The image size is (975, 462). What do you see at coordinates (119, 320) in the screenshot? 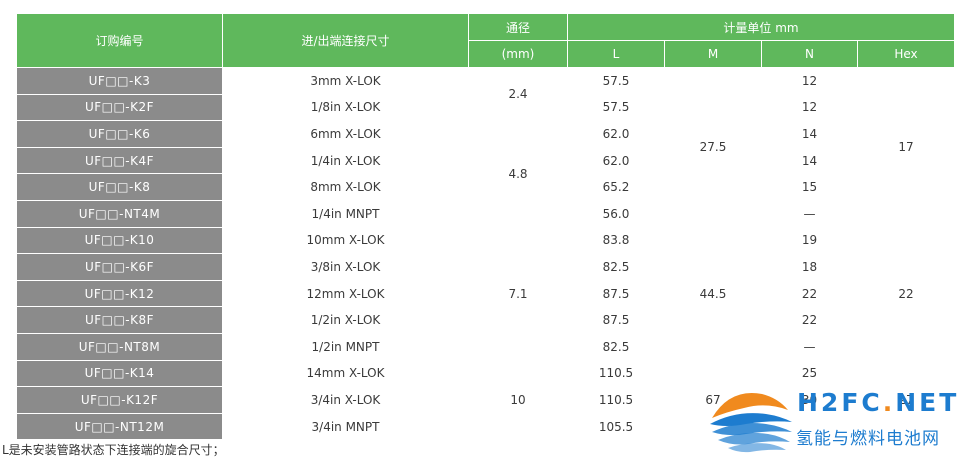
I see `order-code-cell: UF□□-K8F` at bounding box center [119, 320].